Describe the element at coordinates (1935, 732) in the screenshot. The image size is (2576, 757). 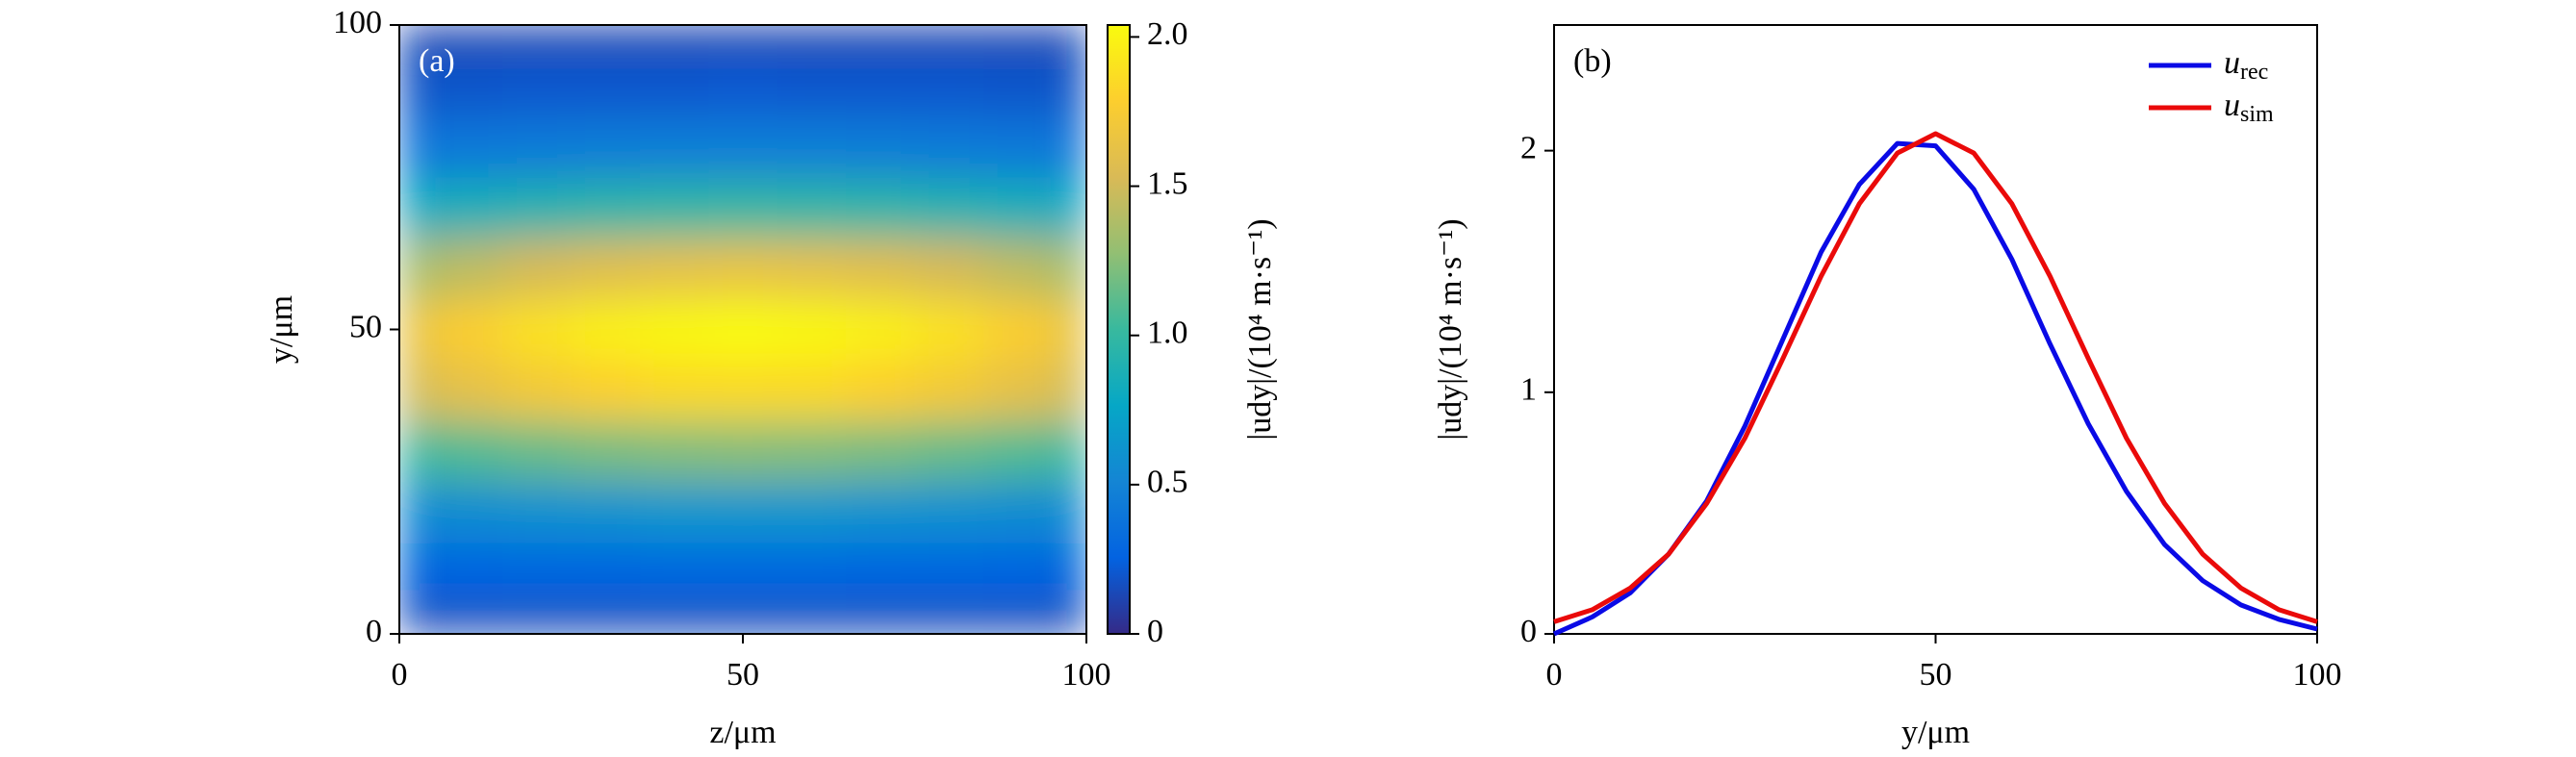
I see `x-axis-label: y/μm` at that location.